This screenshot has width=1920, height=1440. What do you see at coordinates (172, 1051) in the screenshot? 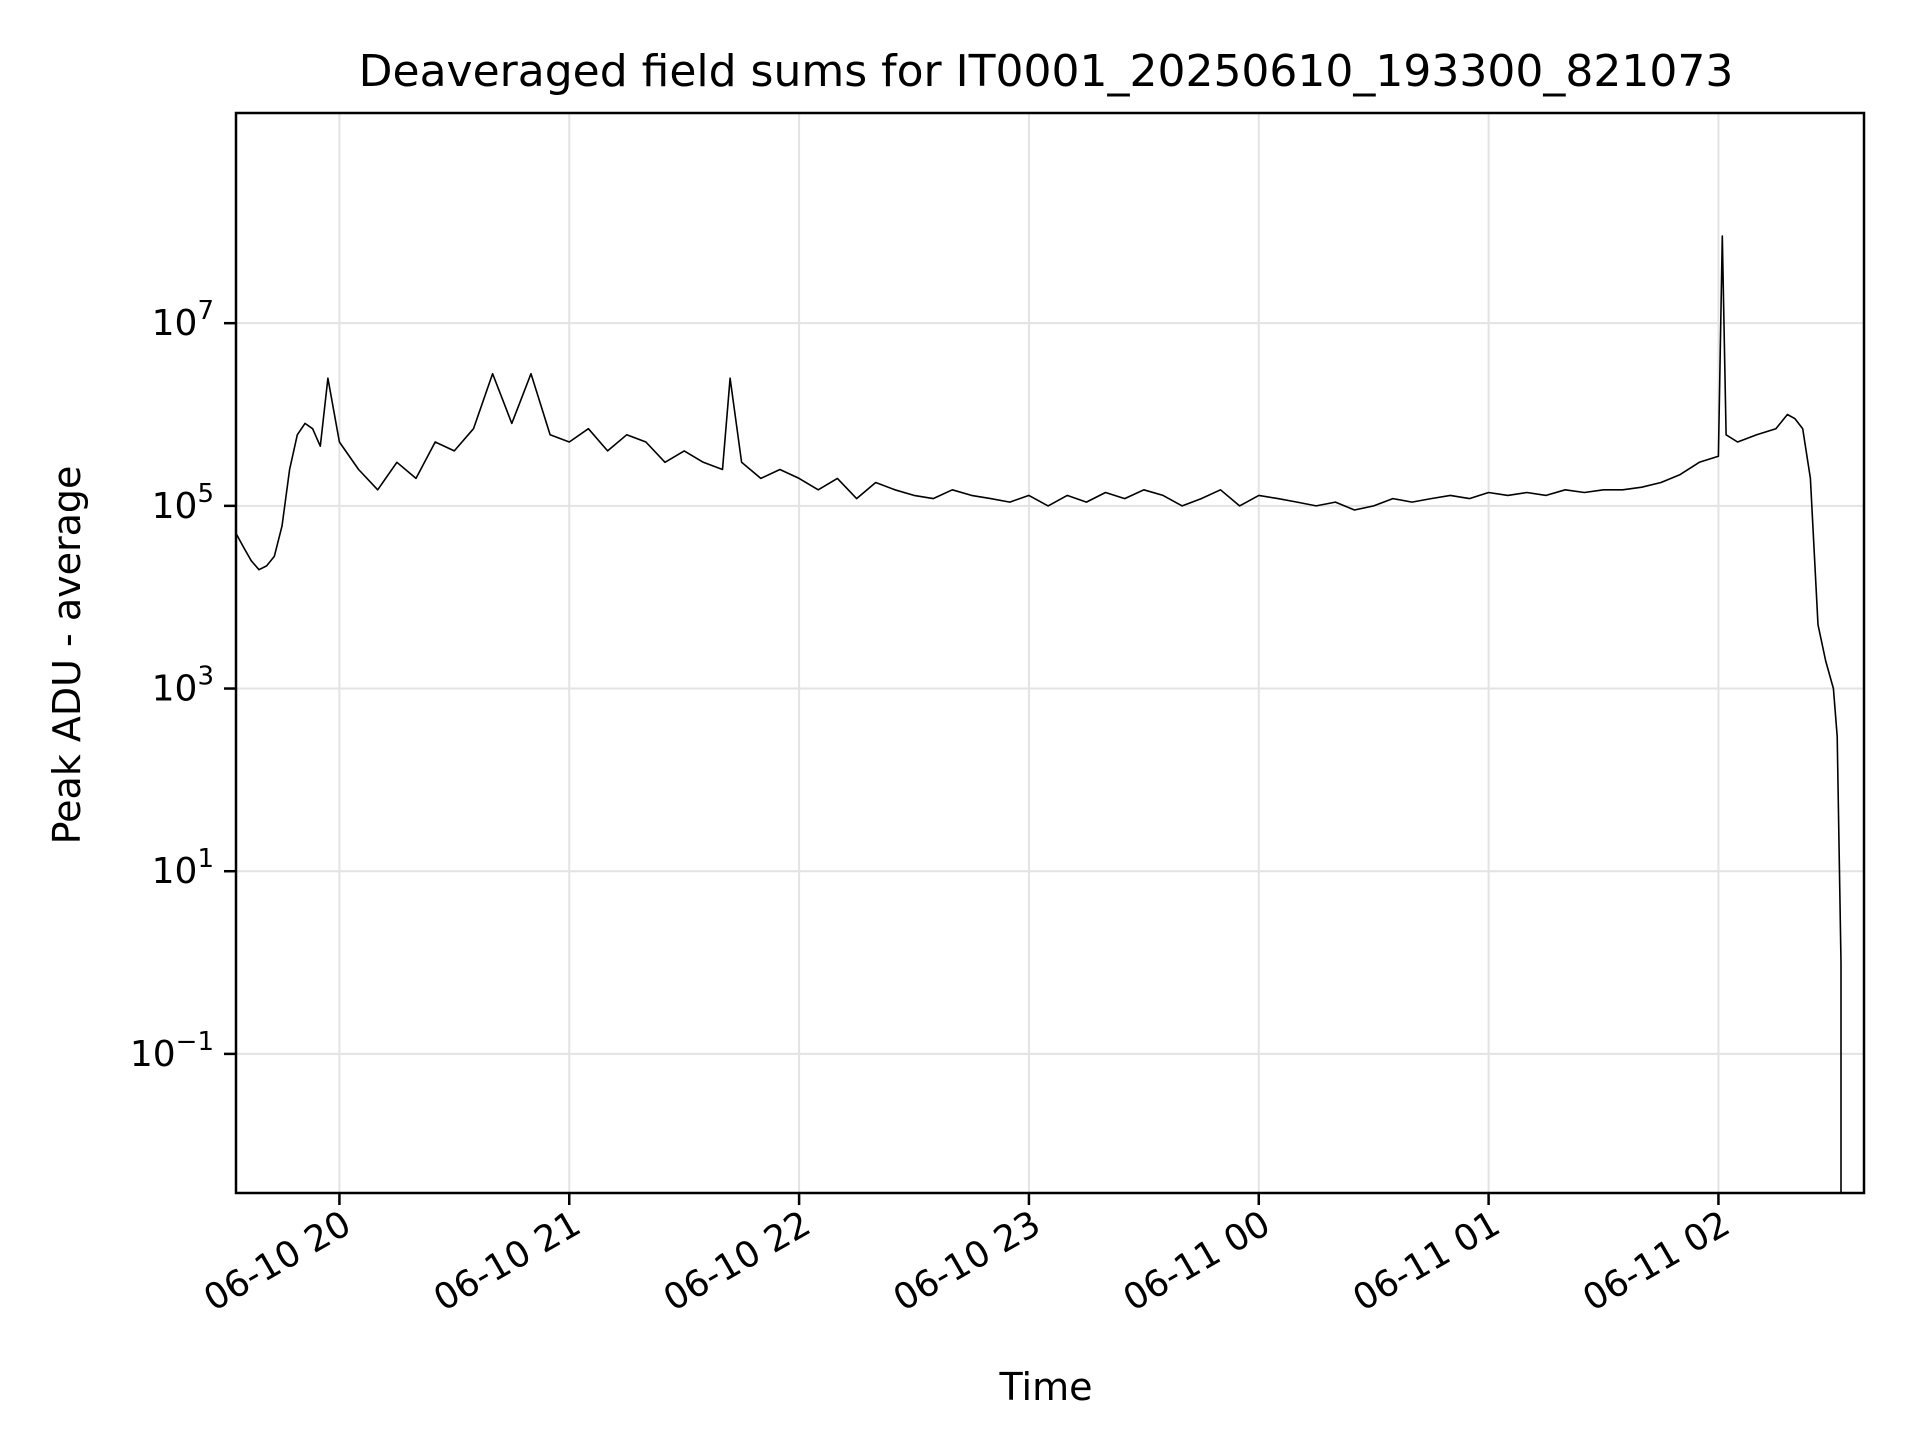
I see `y-tick-label: 10⁻¹` at bounding box center [172, 1051].